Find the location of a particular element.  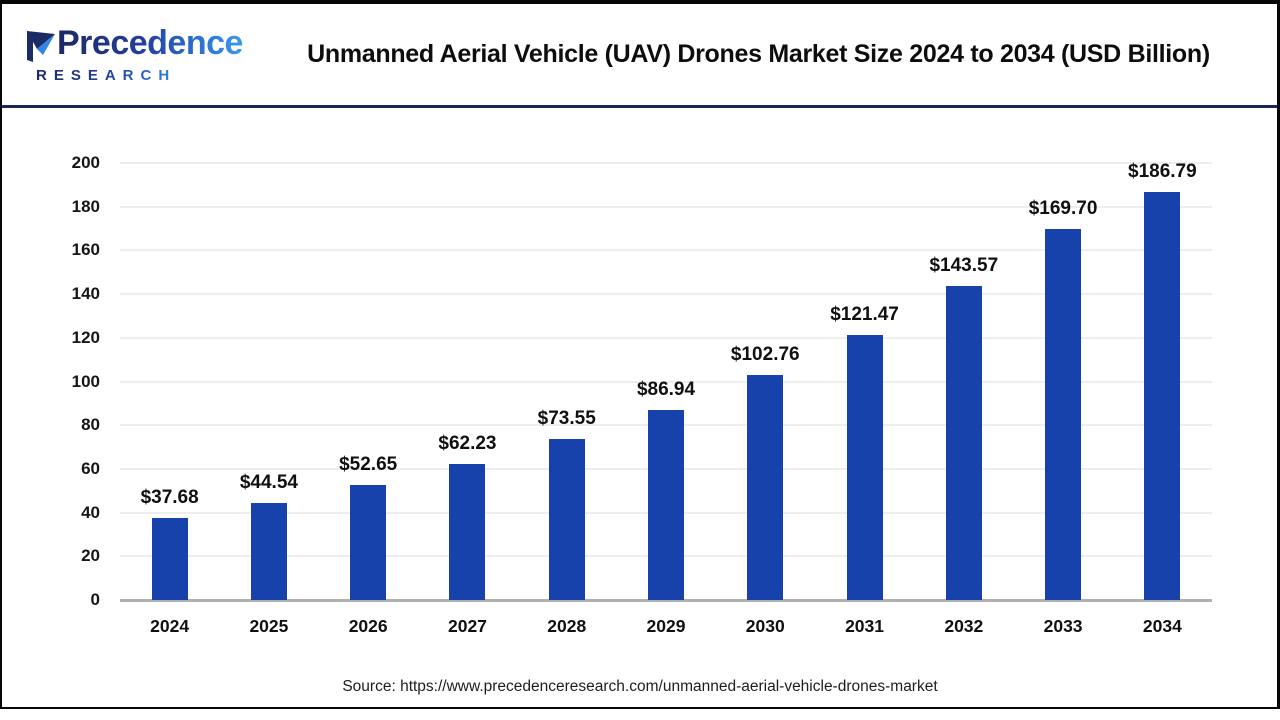

x-axis-label: 2028 is located at coordinates (567, 626).